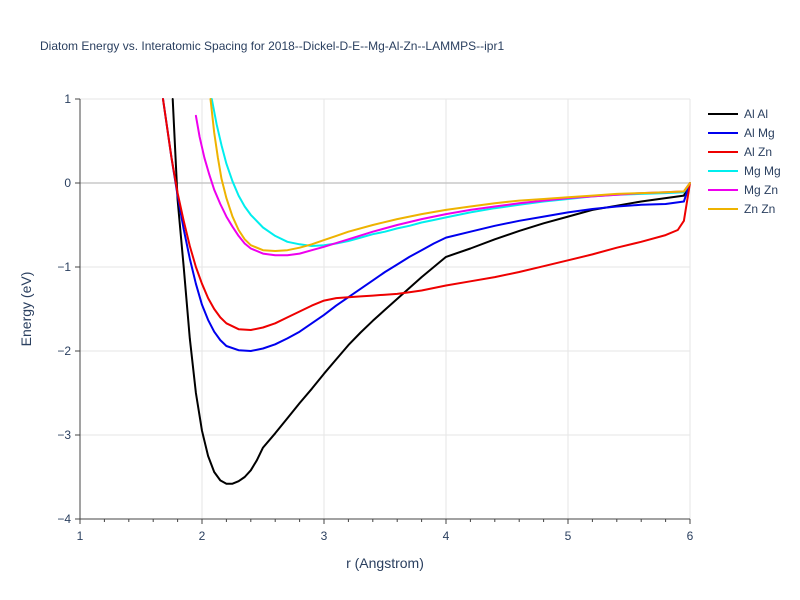 Image resolution: width=800 pixels, height=600 pixels. What do you see at coordinates (64, 267) in the screenshot?
I see `y-tick-label: −1` at bounding box center [64, 267].